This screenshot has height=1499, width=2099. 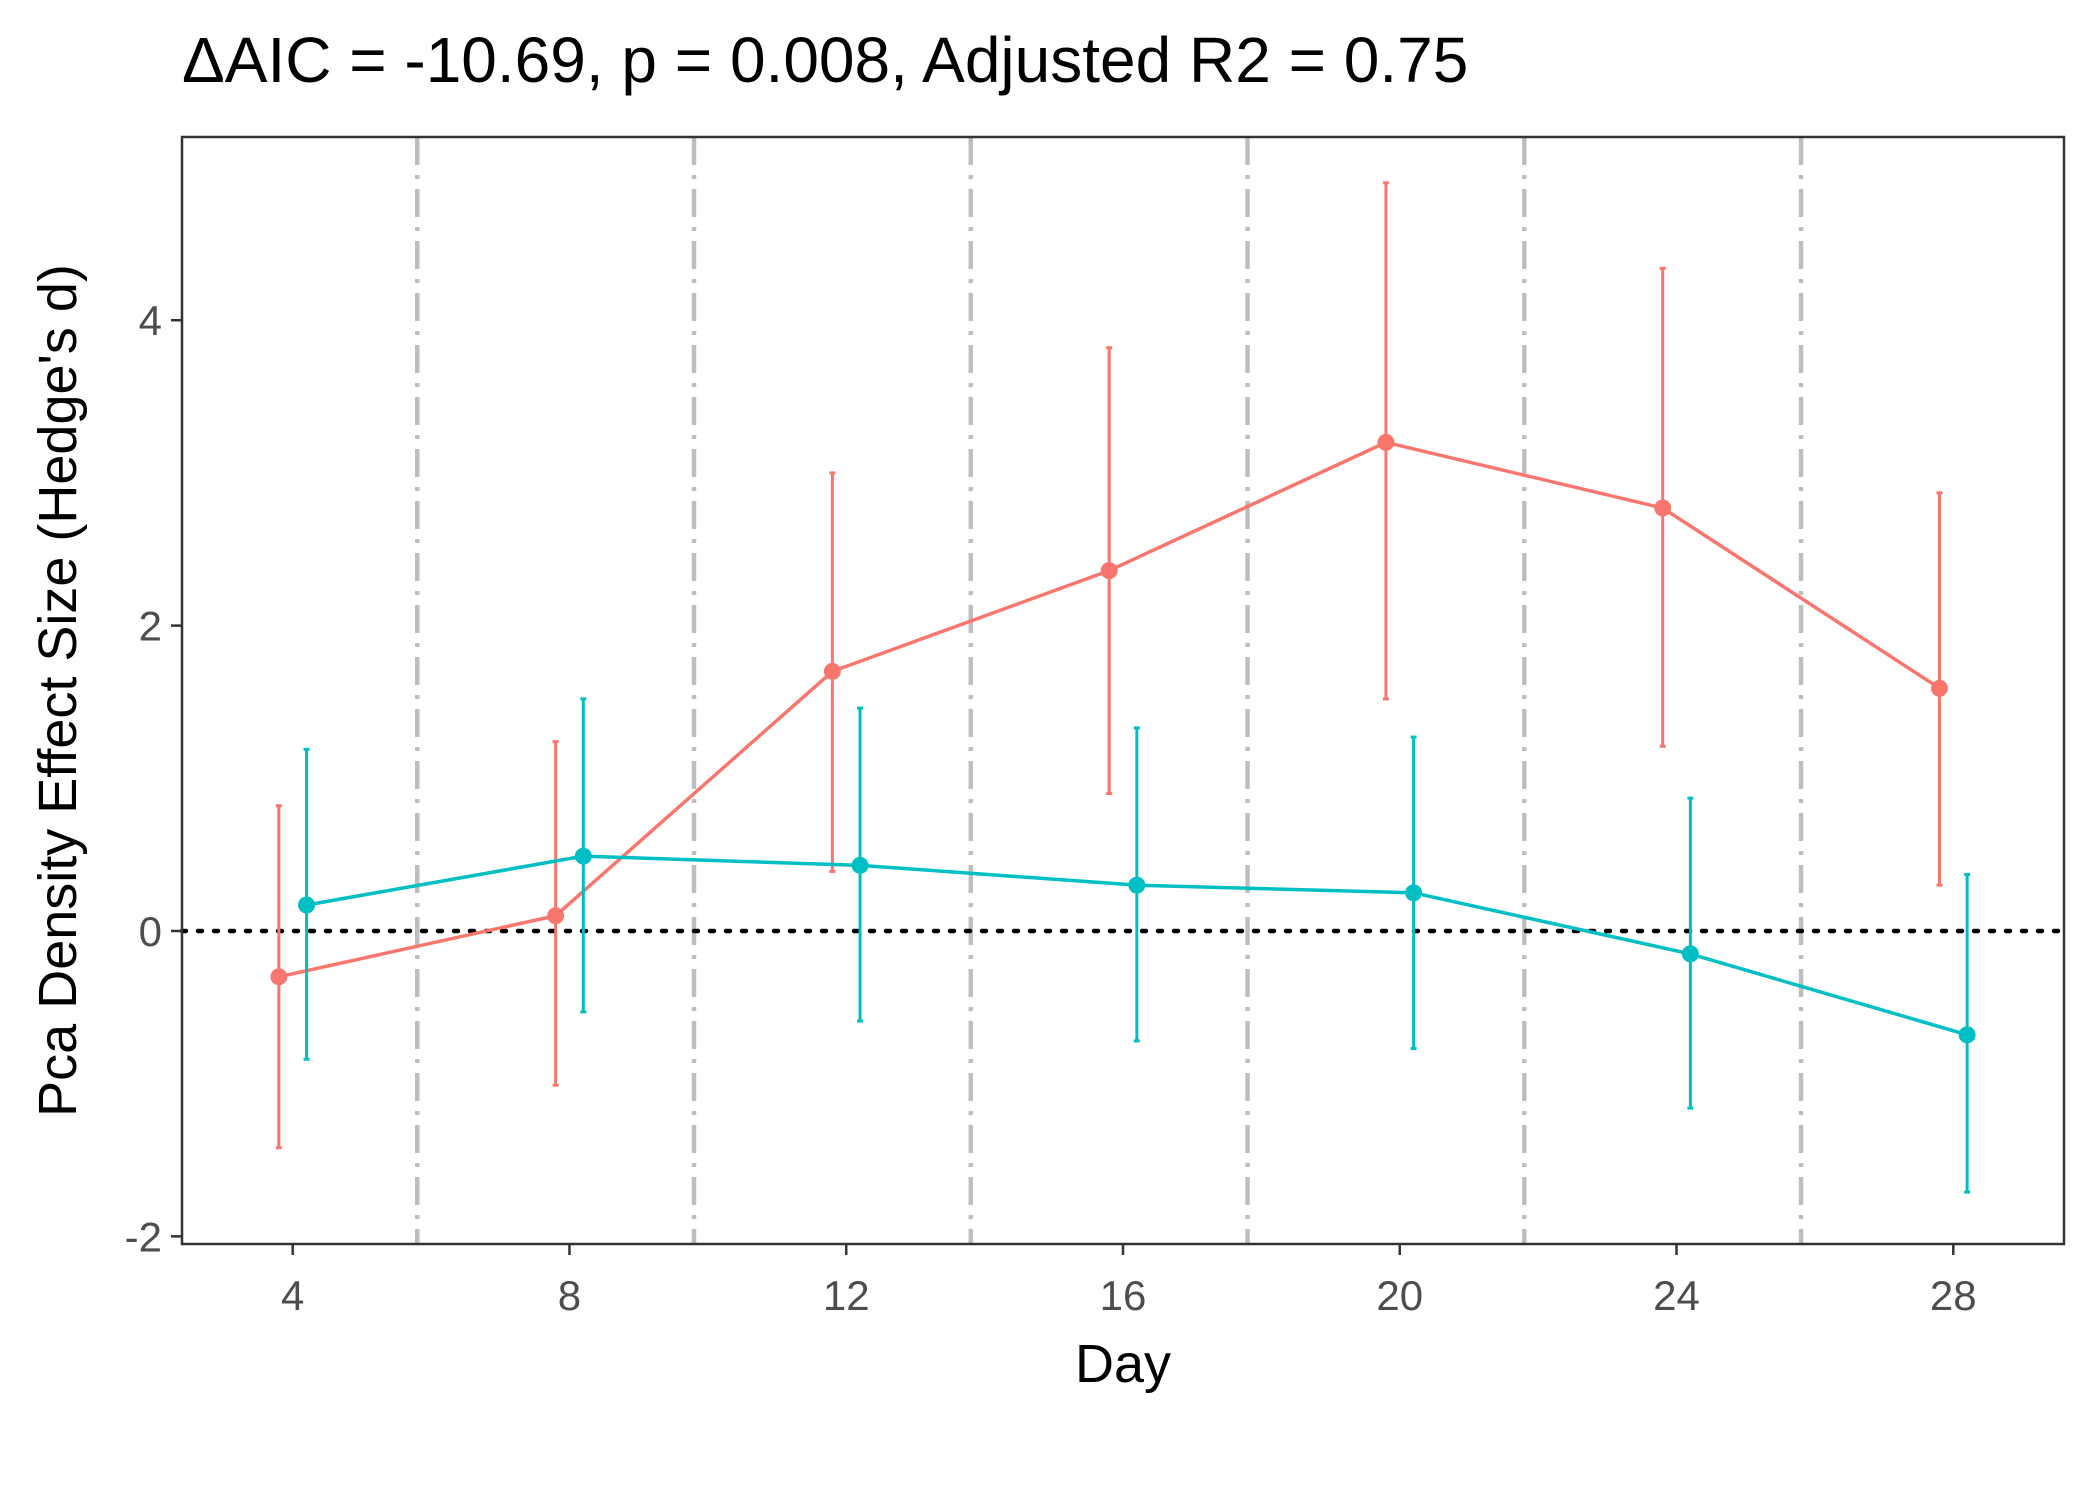 What do you see at coordinates (1399, 1295) in the screenshot?
I see `x-tick-label: 20` at bounding box center [1399, 1295].